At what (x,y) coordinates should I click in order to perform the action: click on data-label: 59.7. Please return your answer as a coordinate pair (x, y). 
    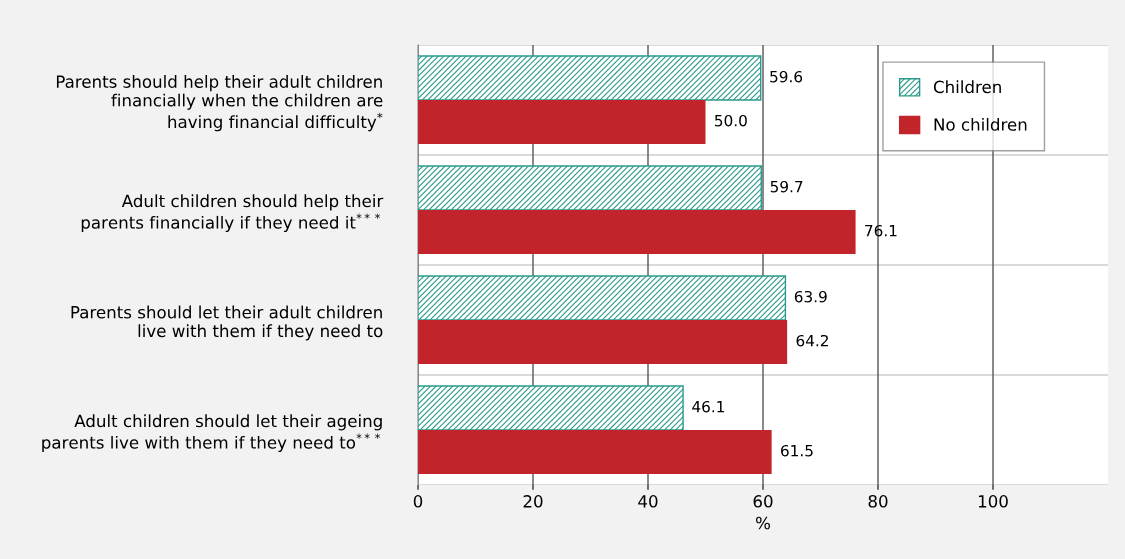
    Looking at the image, I should click on (786, 186).